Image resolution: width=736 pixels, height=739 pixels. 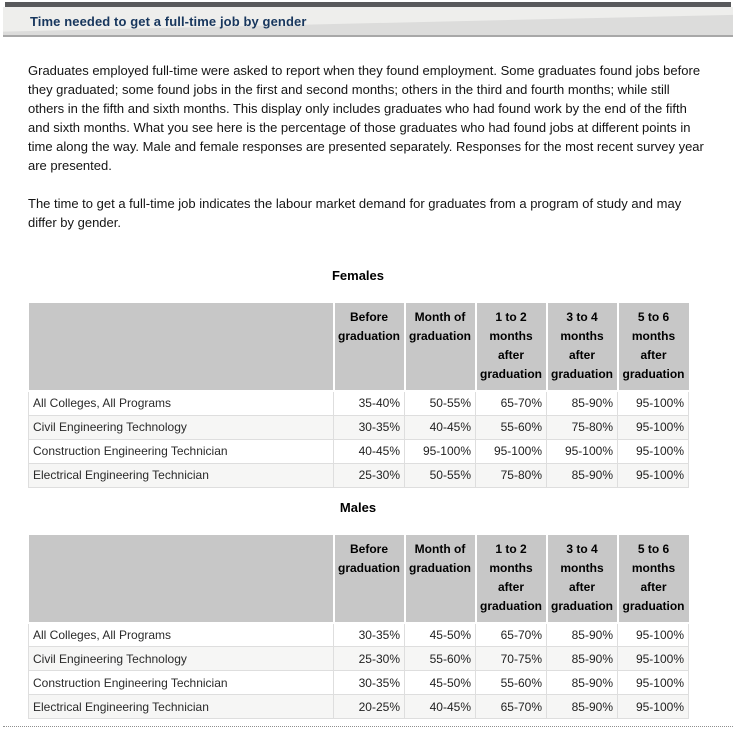 What do you see at coordinates (358, 507) in the screenshot?
I see `males-heading: Males` at bounding box center [358, 507].